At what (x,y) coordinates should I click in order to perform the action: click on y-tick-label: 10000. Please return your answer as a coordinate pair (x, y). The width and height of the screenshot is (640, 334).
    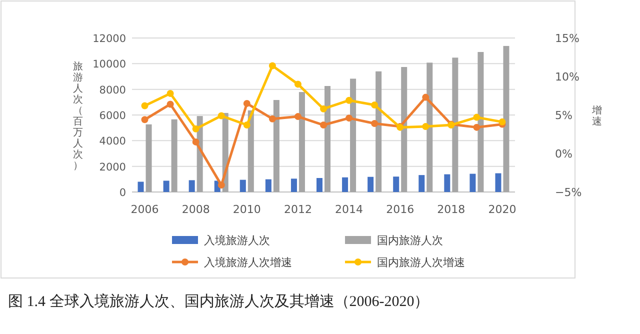
    Looking at the image, I should click on (109, 64).